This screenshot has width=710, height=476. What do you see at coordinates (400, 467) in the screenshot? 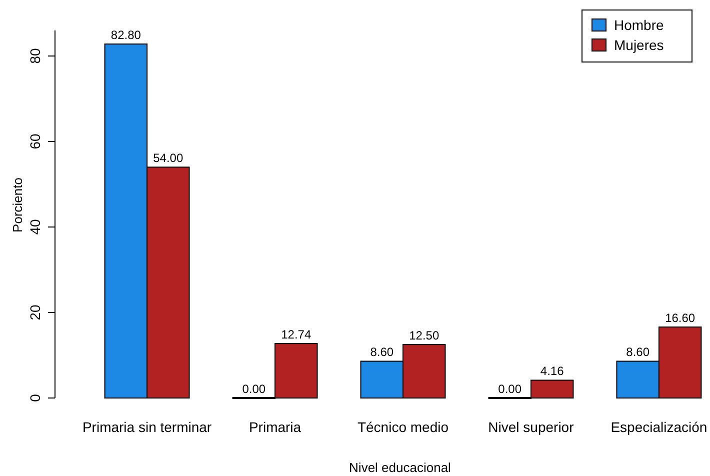
I see `x-axis-title: Nivel educacional` at bounding box center [400, 467].